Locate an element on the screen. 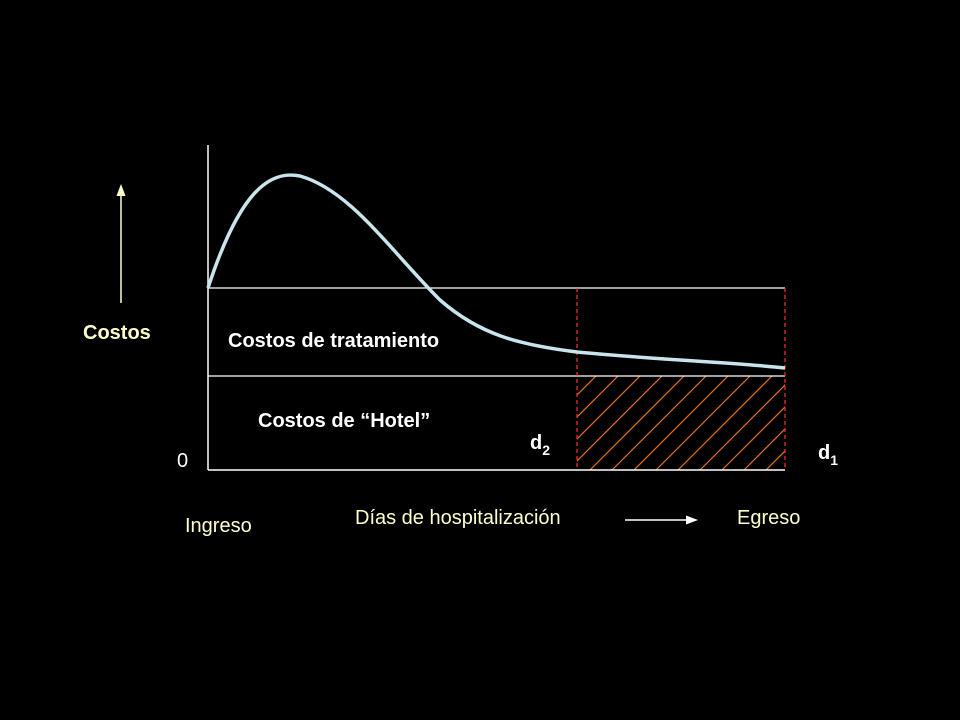  marker-label: d1 is located at coordinates (828, 455).